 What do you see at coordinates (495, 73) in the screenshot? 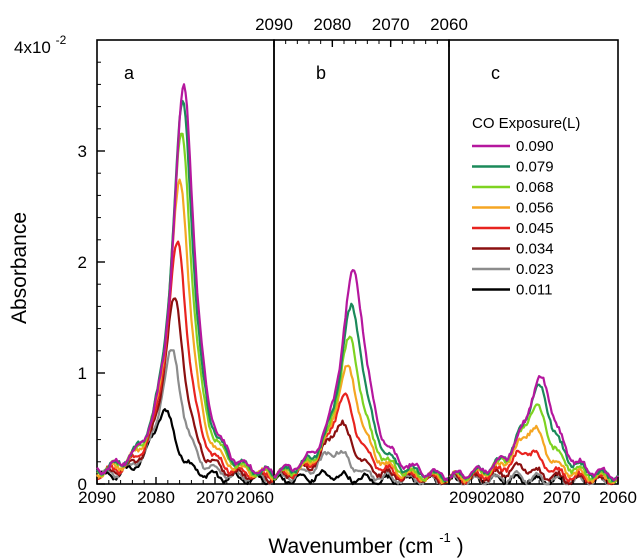
I see `panel-label-c: c` at bounding box center [495, 73].